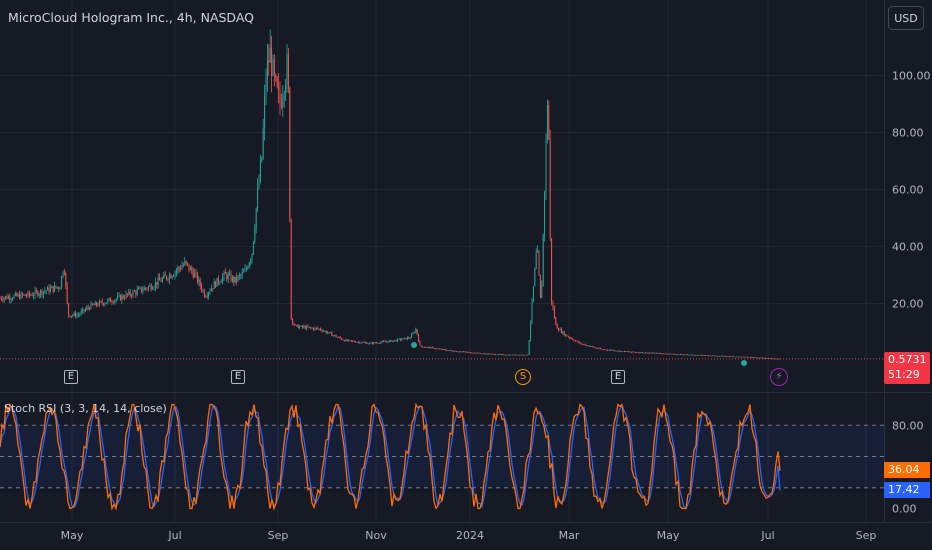 This screenshot has width=932, height=550. Describe the element at coordinates (779, 377) in the screenshot. I see `lightning-icon: ⚡` at that location.